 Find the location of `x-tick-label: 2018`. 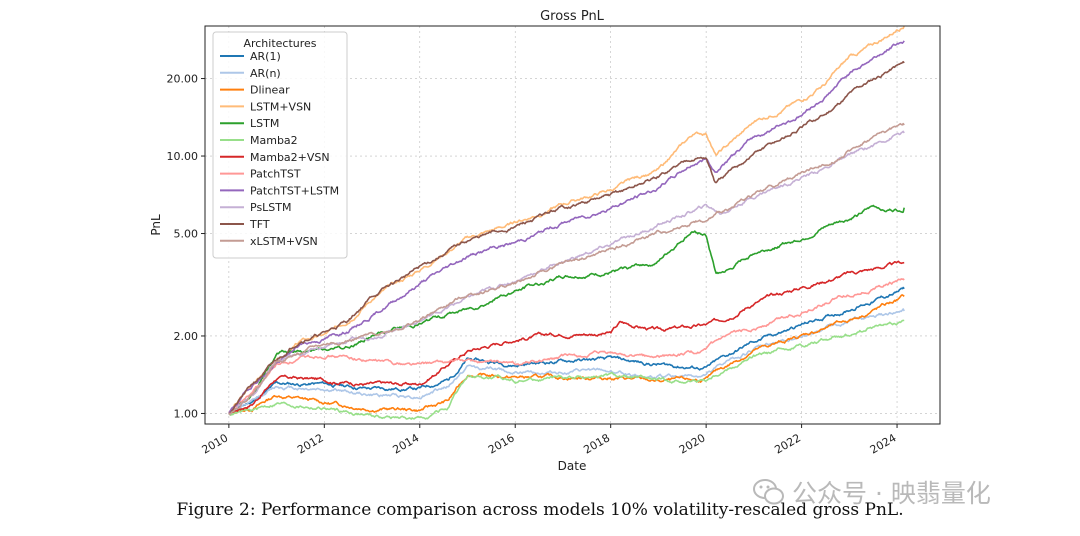

x-tick-label: 2018 is located at coordinates (596, 443).